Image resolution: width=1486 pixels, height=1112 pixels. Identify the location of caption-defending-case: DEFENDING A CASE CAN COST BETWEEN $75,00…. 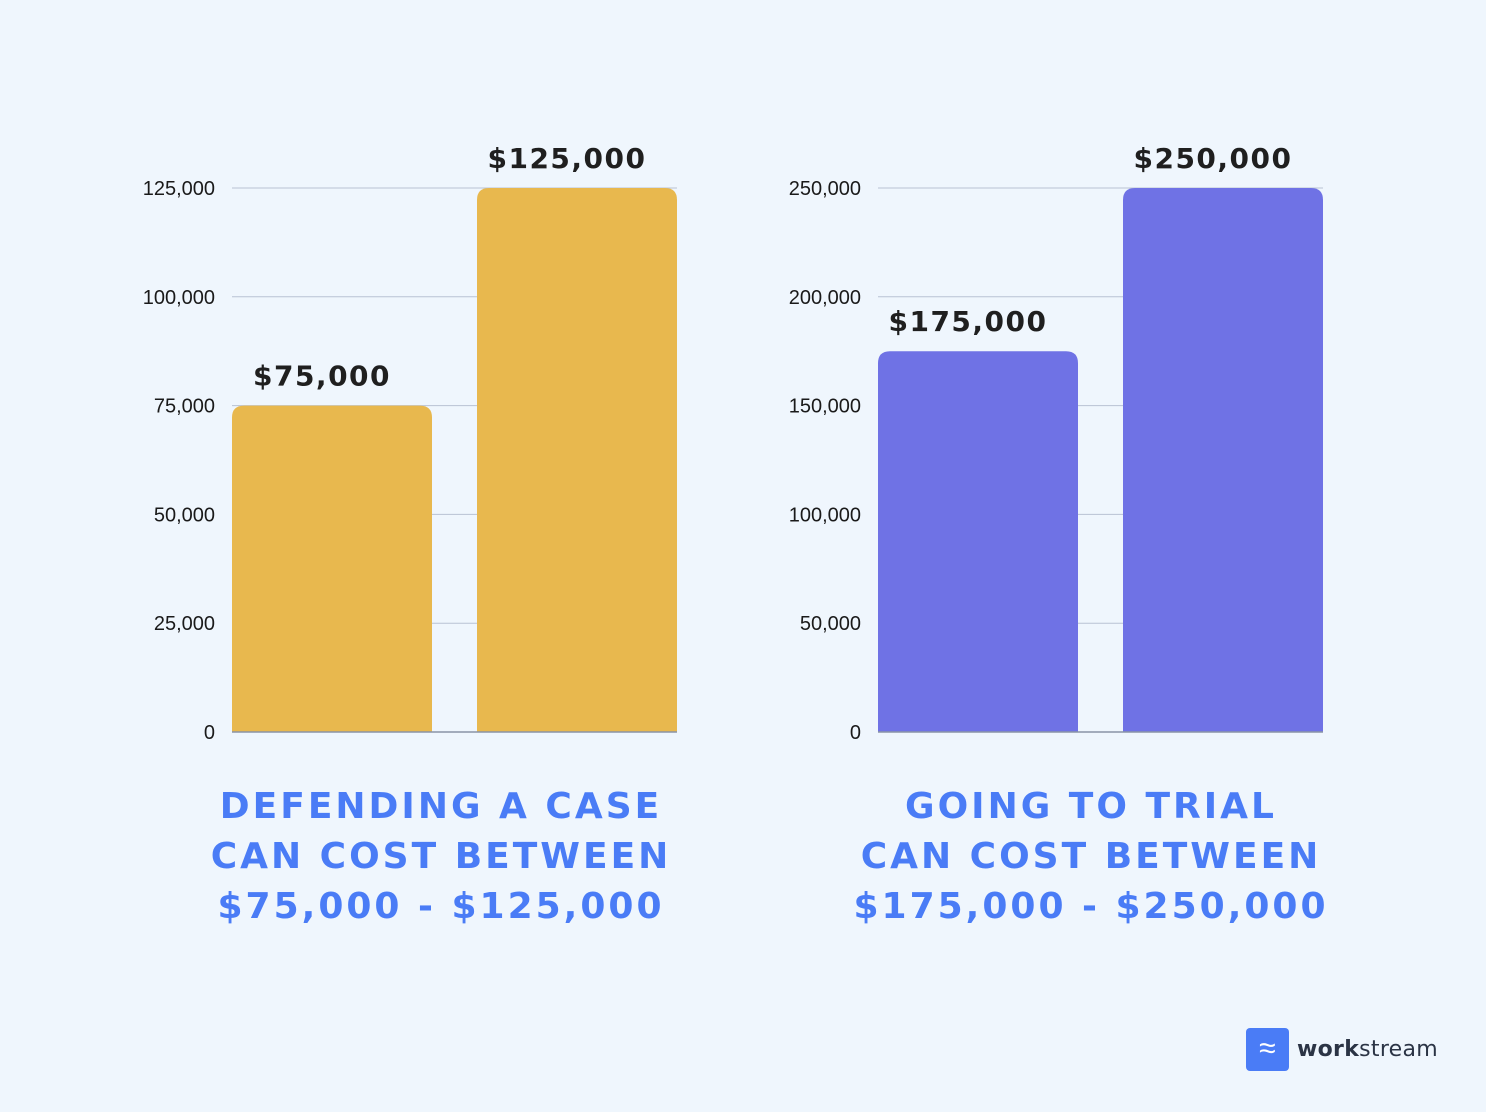
(441, 857).